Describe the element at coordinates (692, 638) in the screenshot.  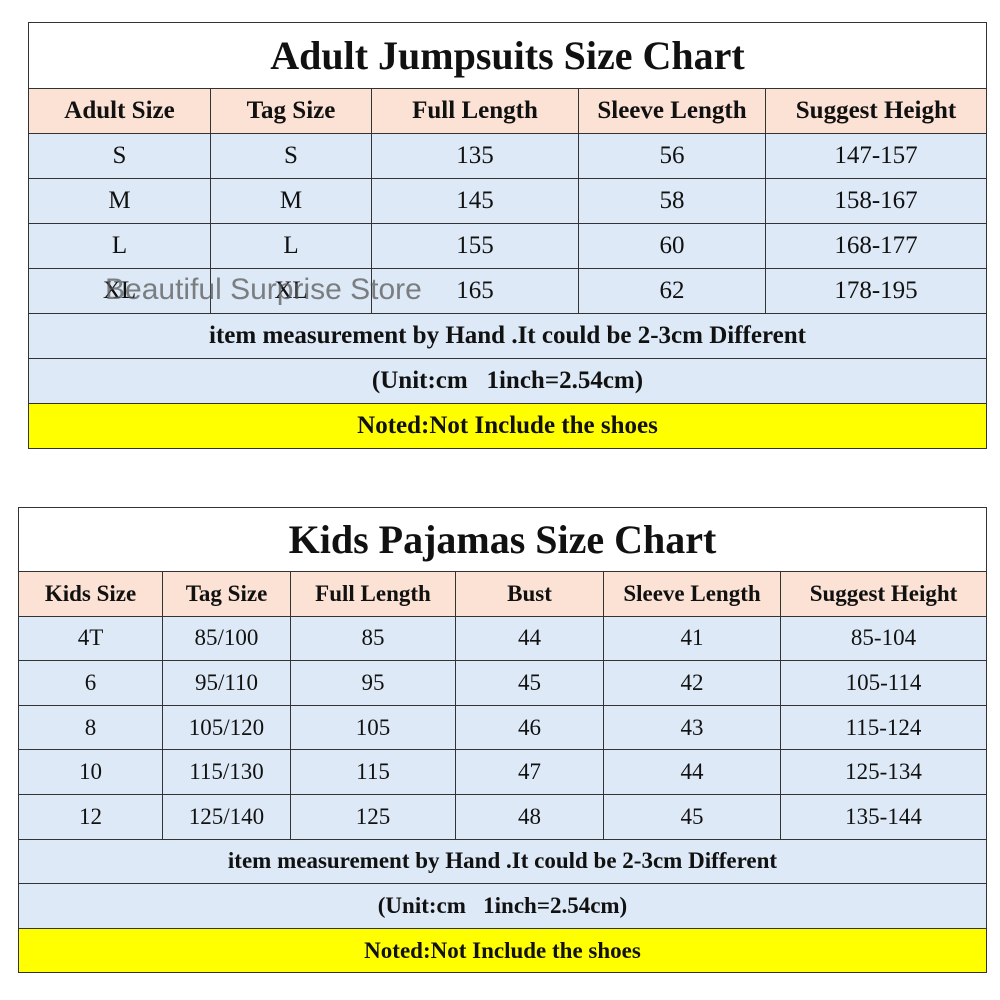
I see `data-cell: 41` at that location.